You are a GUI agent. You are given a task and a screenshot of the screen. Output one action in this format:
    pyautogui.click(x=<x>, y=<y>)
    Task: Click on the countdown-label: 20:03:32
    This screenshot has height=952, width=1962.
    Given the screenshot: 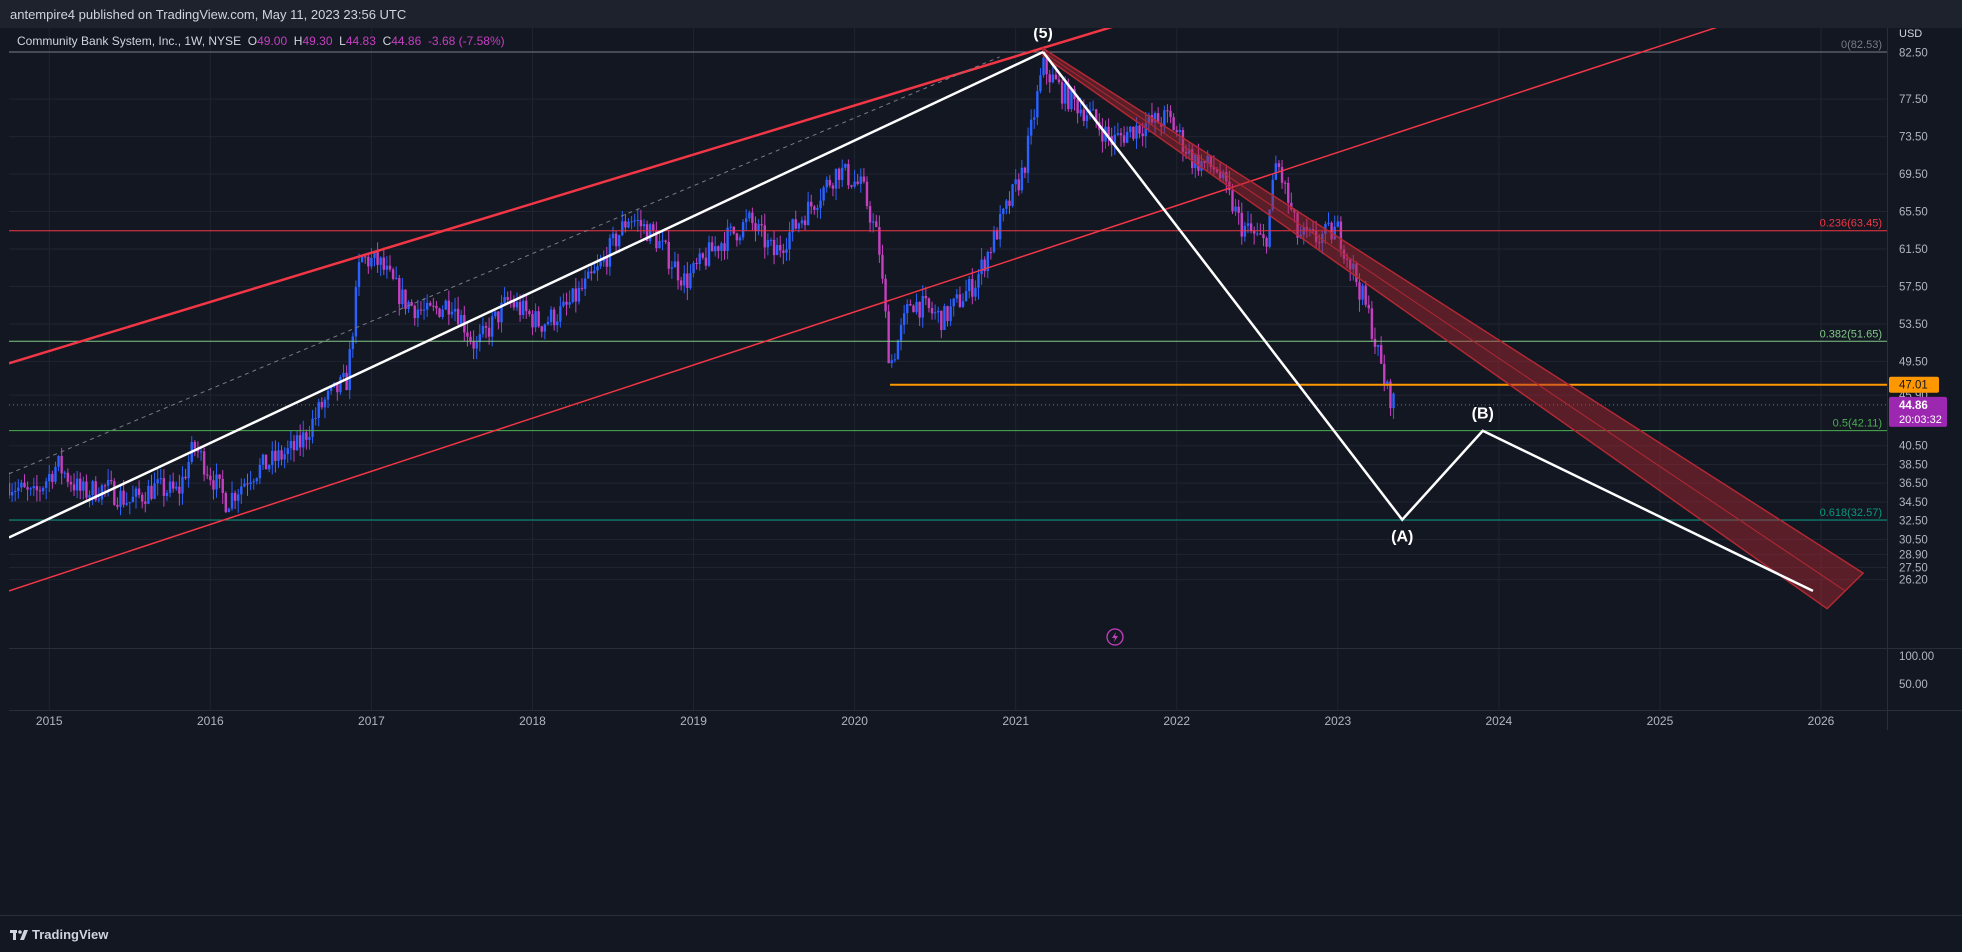 What is the action you would take?
    pyautogui.click(x=1920, y=420)
    